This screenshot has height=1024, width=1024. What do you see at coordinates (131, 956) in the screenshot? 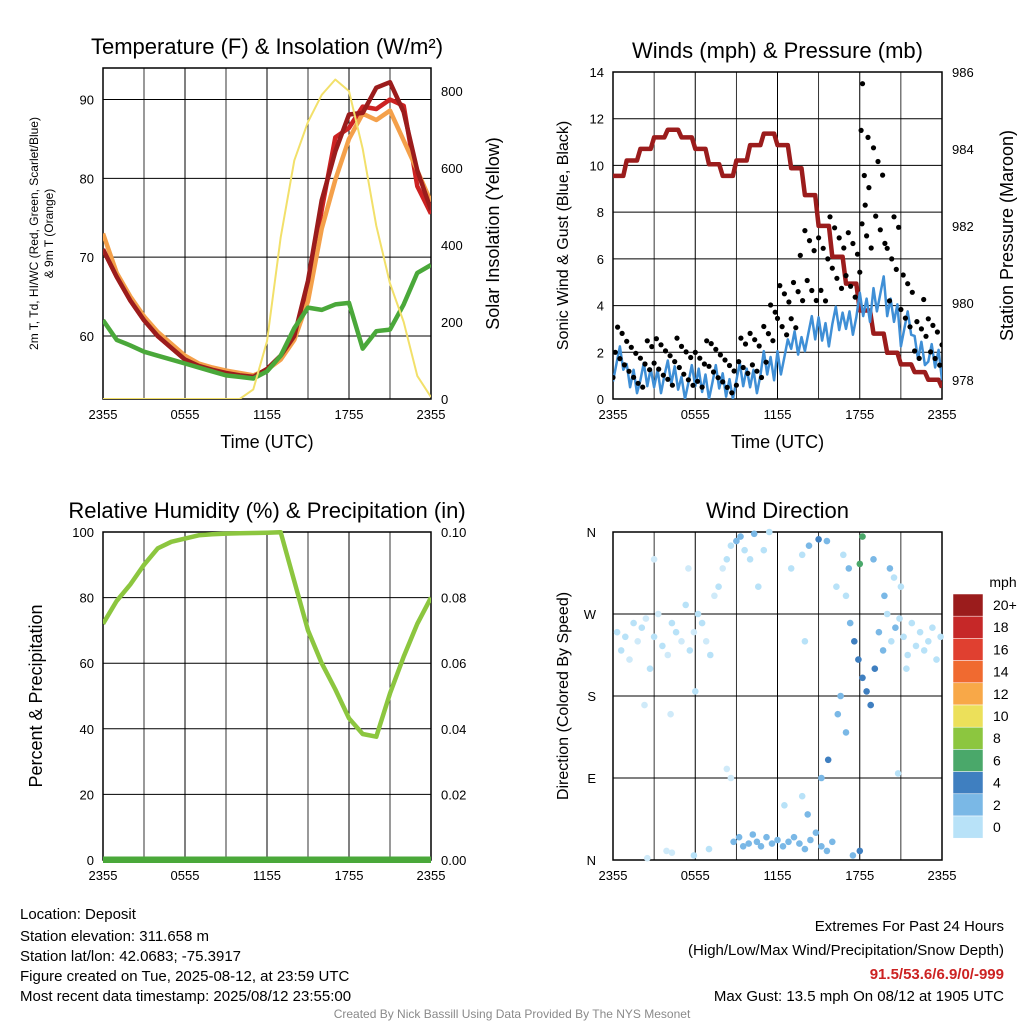
I see `footer-latlon: Station lat/lon: 42.0683; -75.3917` at bounding box center [131, 956].